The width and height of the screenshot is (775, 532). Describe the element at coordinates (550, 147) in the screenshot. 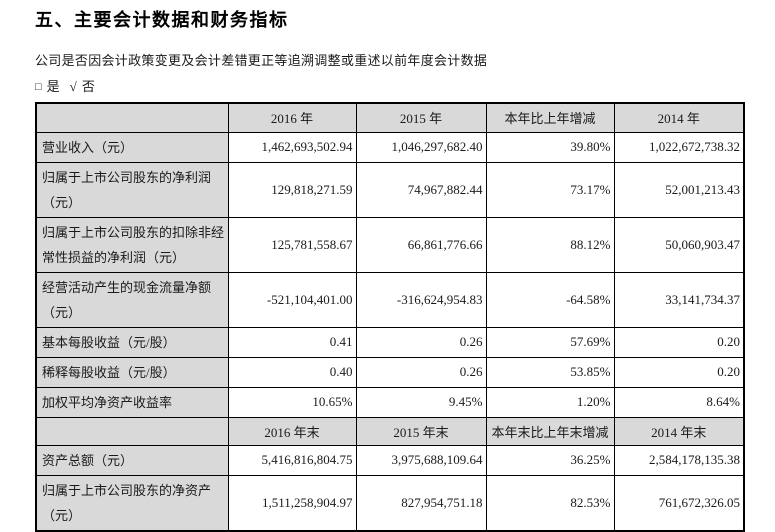

I see `value-cell: 39.80%` at that location.